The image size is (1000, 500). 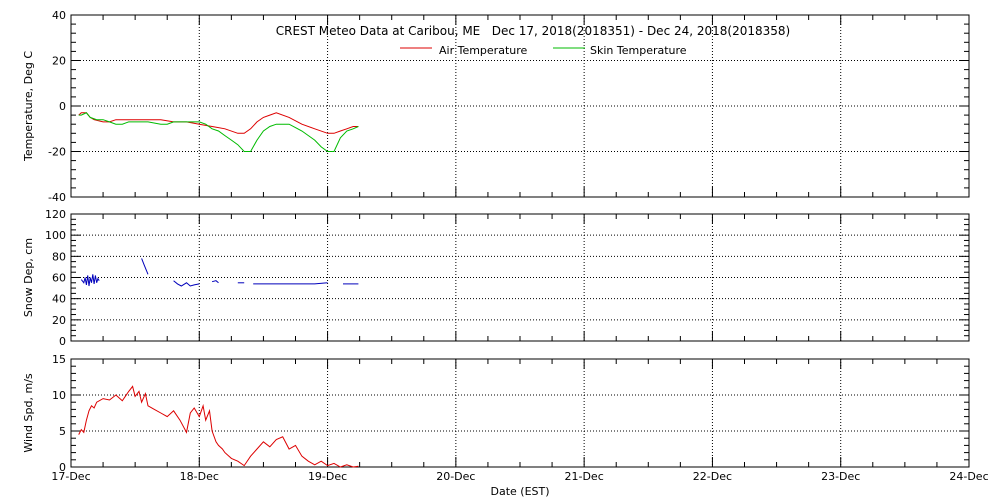 What do you see at coordinates (59, 359) in the screenshot?
I see `y-tick-label: 15` at bounding box center [59, 359].